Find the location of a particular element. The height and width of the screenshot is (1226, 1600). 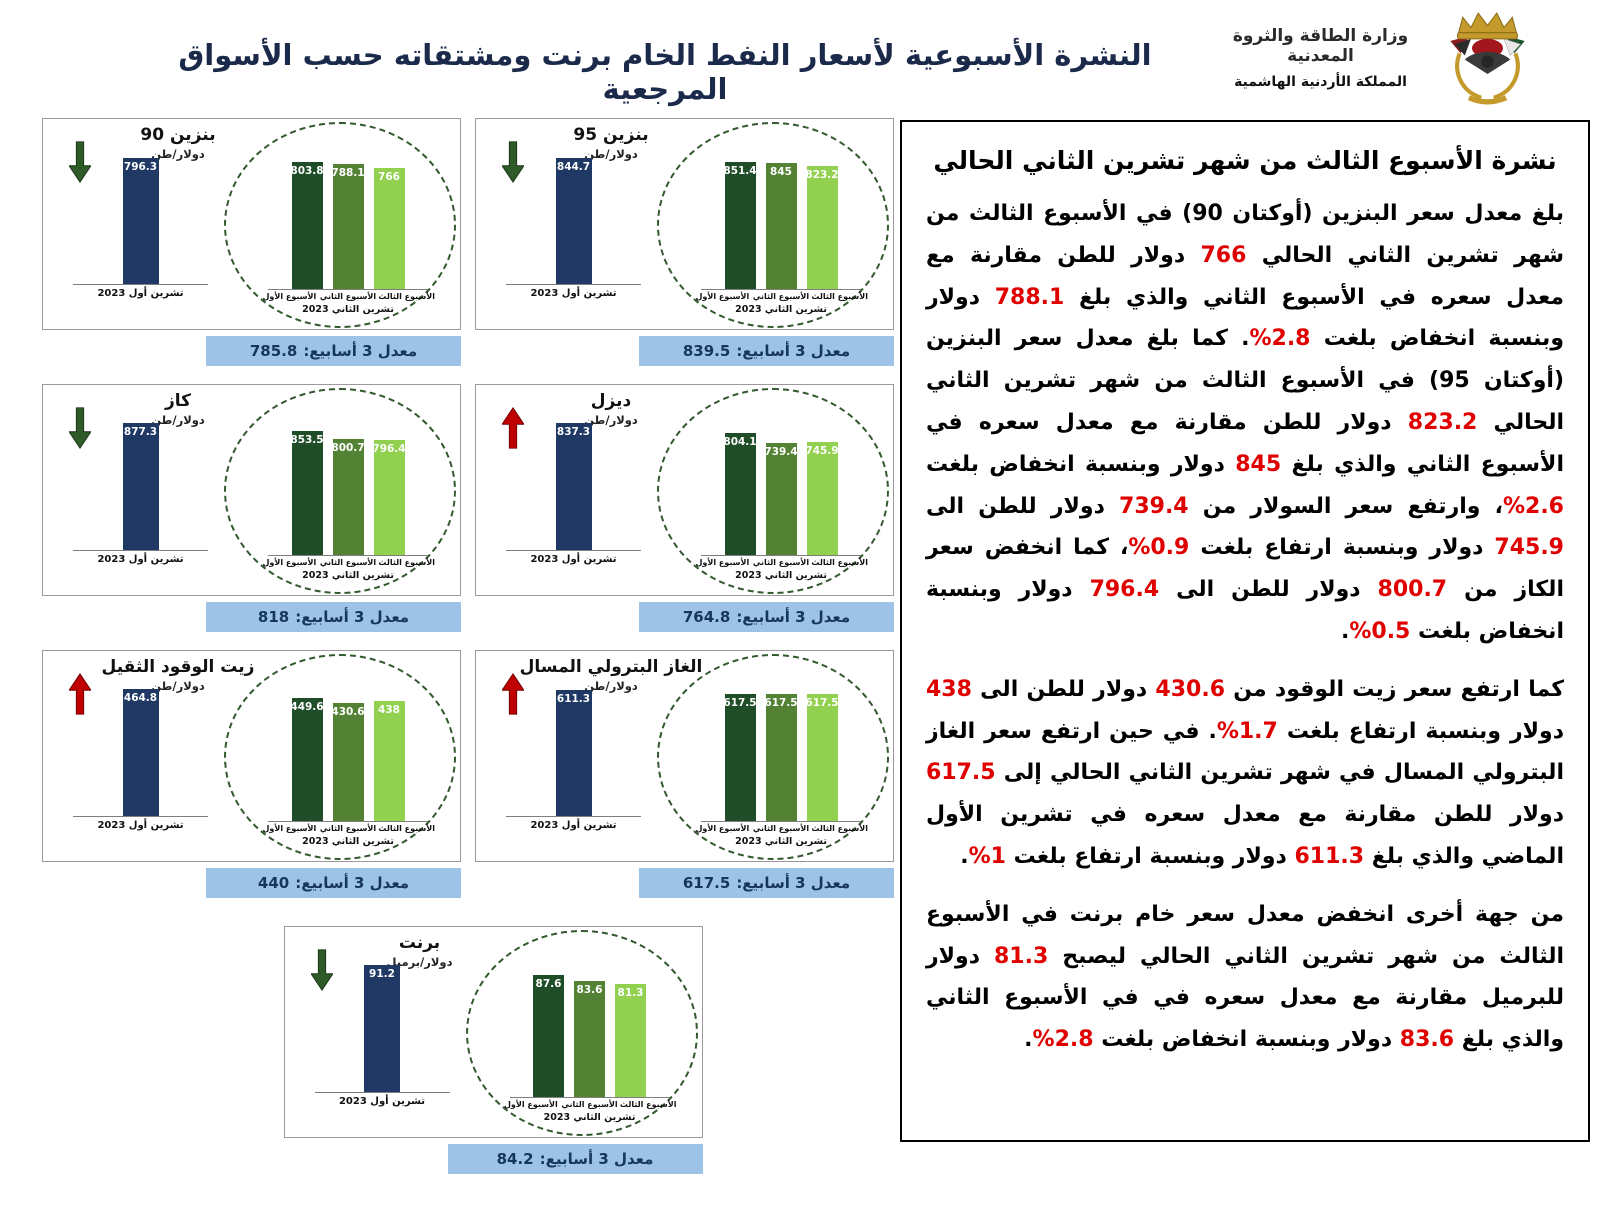

text-segment: كما ارتفع سعر زيت الوقود من is located at coordinates (1394, 689).